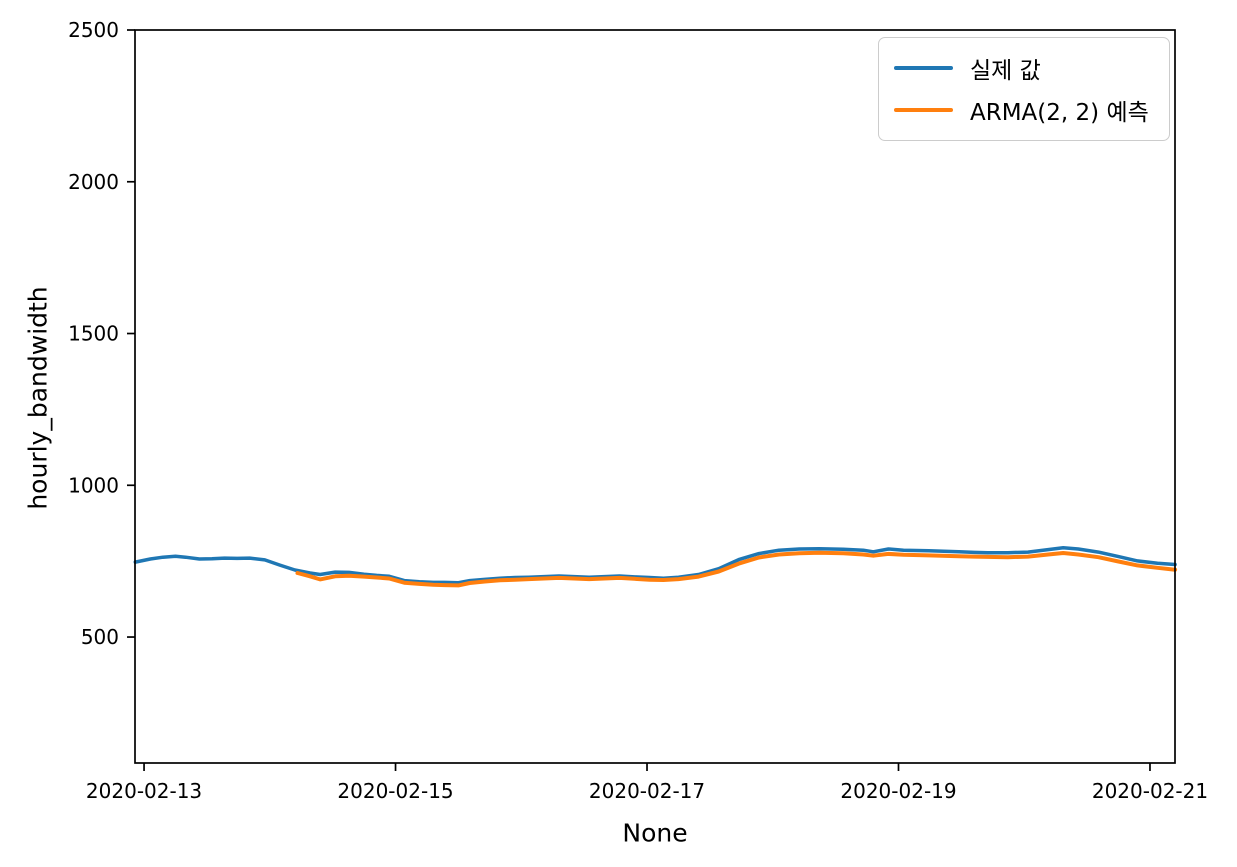  Describe the element at coordinates (38, 398) in the screenshot. I see `y-axis-title: hourly_bandwidth` at that location.